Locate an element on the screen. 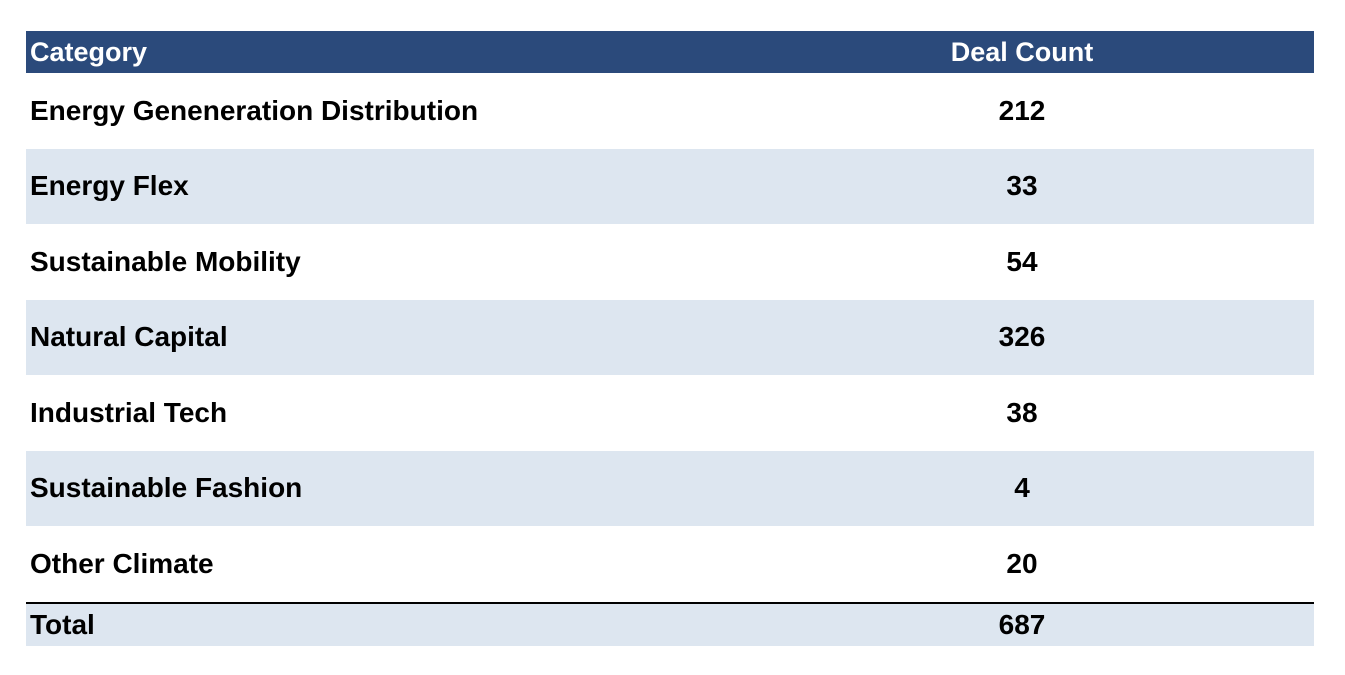 The image size is (1345, 675). table-row: Sustainable Mobility 54 is located at coordinates (670, 262).